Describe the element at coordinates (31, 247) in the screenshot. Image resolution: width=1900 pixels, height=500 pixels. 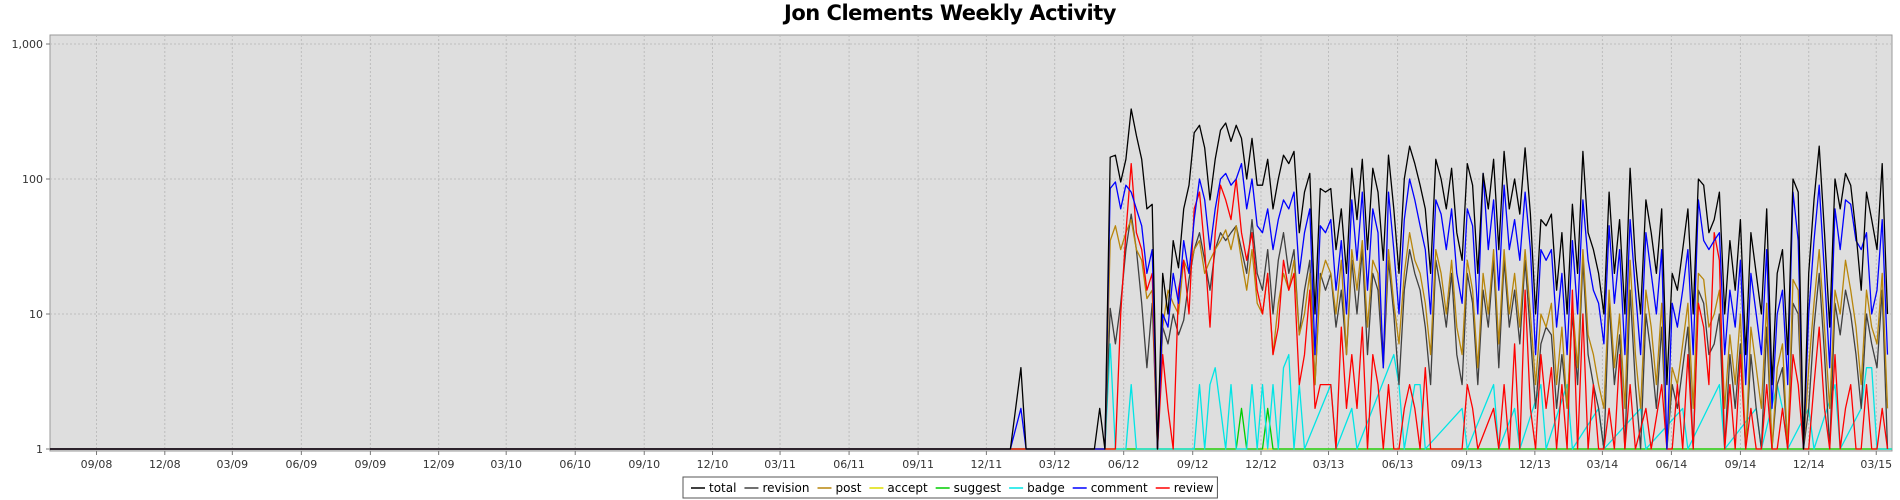
I see `y-axis: 1 10 100 1,000` at that location.